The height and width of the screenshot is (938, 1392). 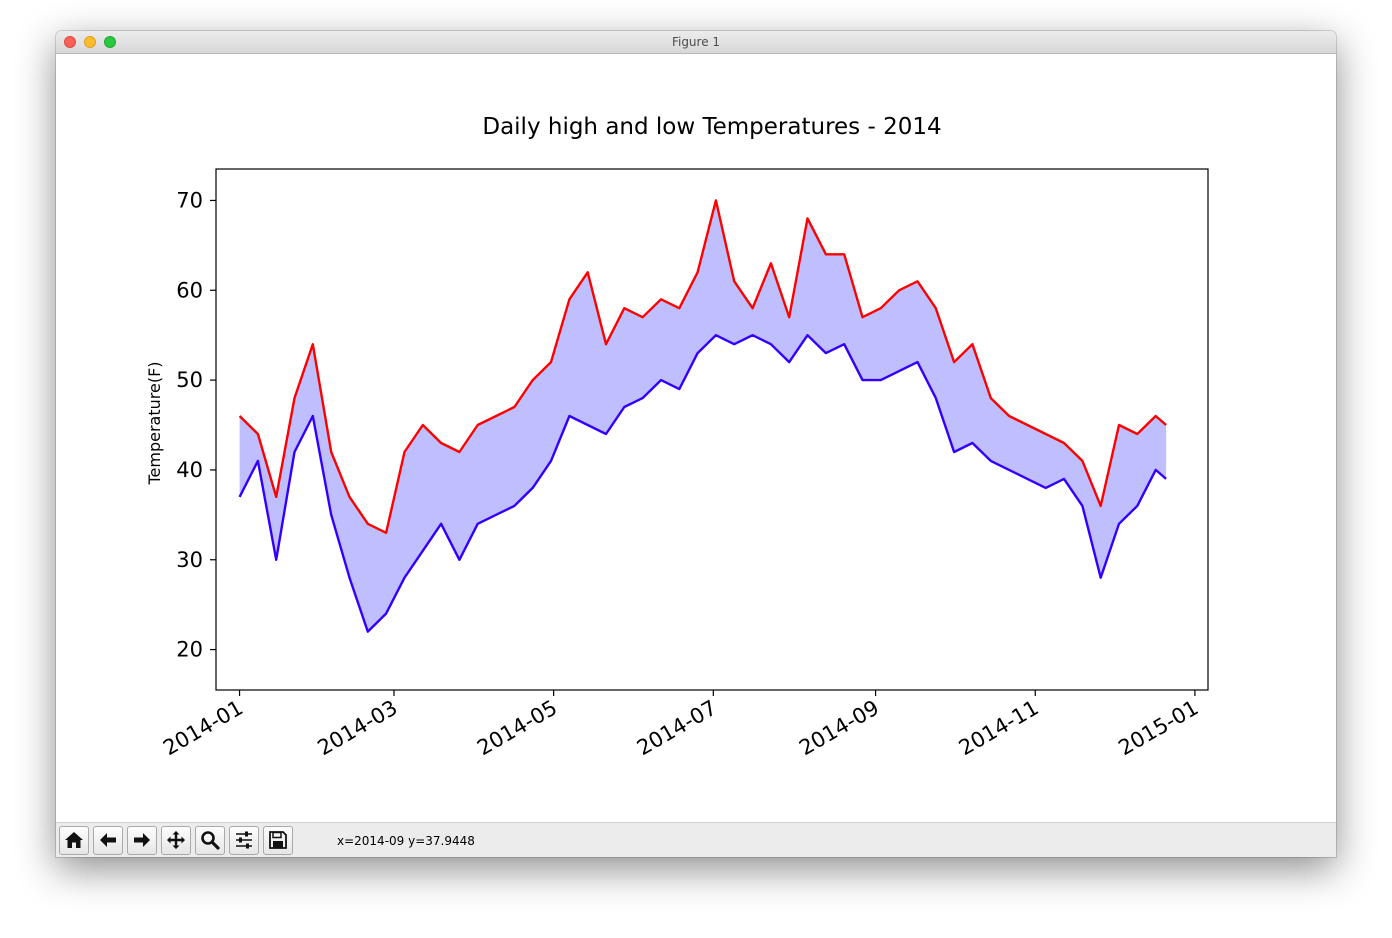 I want to click on y-tick-label: 20, so click(x=189, y=650).